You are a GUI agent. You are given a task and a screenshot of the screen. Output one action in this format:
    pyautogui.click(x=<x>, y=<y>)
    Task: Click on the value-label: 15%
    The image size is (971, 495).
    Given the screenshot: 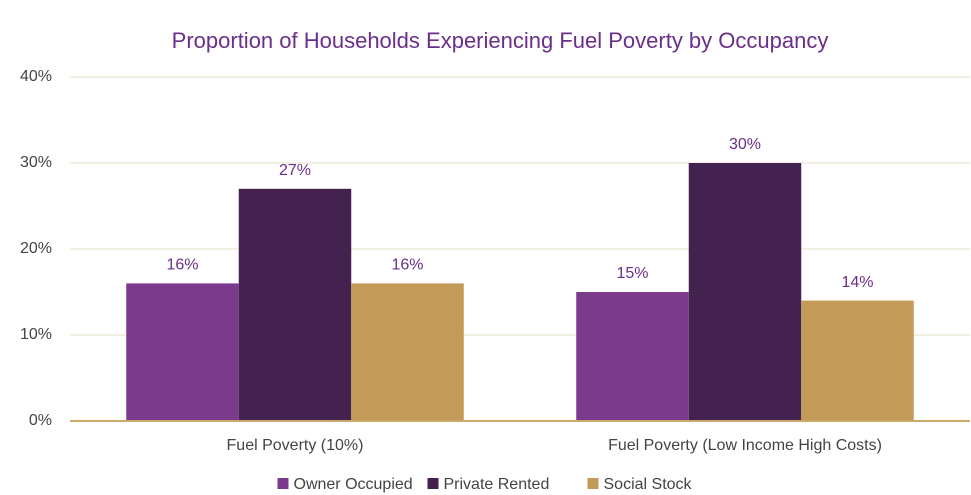 What is the action you would take?
    pyautogui.click(x=632, y=273)
    